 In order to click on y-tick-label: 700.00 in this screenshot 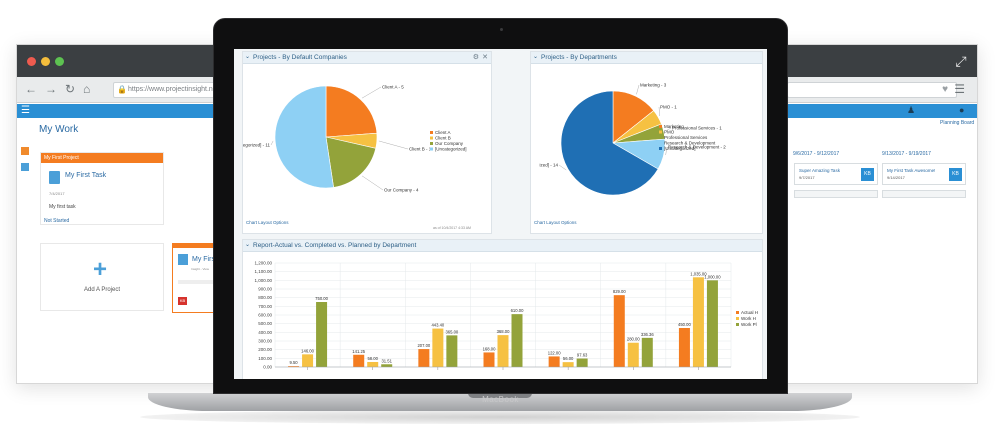, I will do `click(265, 306)`.